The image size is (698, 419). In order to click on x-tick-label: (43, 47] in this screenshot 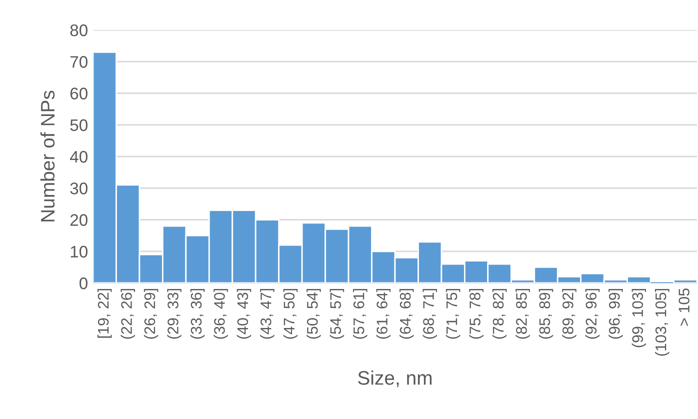, I will do `click(267, 313)`.